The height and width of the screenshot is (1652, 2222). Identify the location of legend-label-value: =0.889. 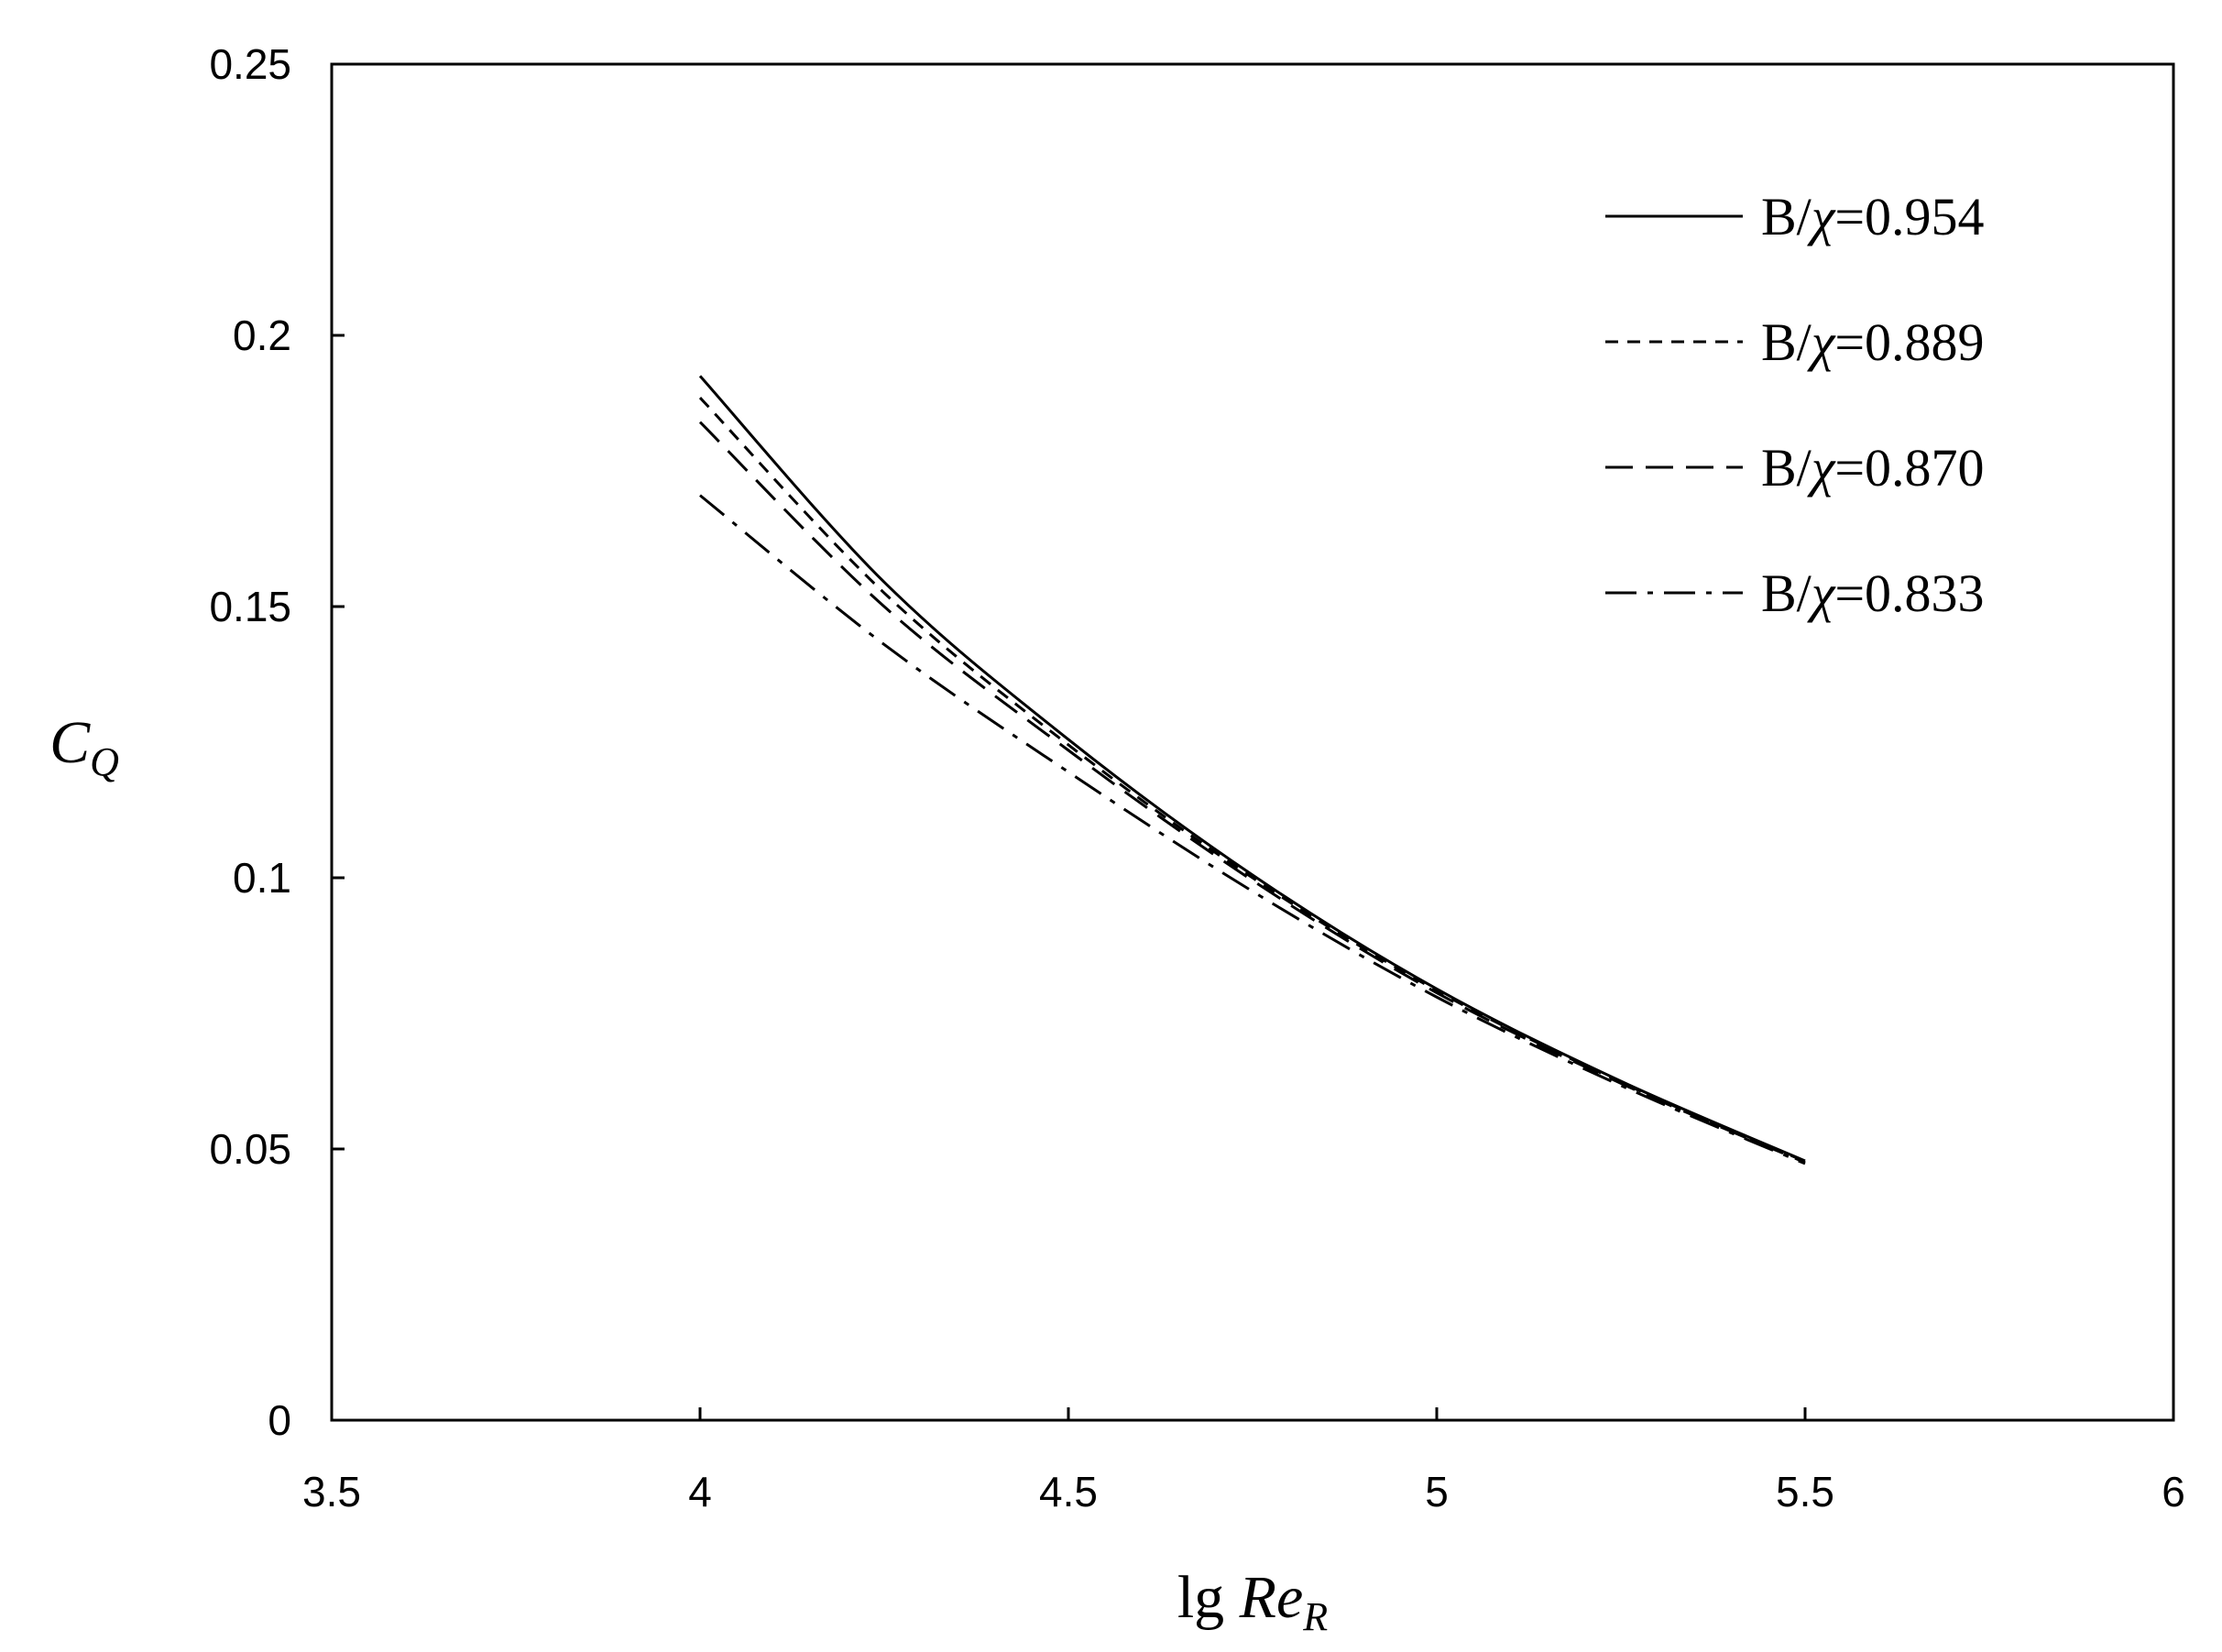
(1909, 342).